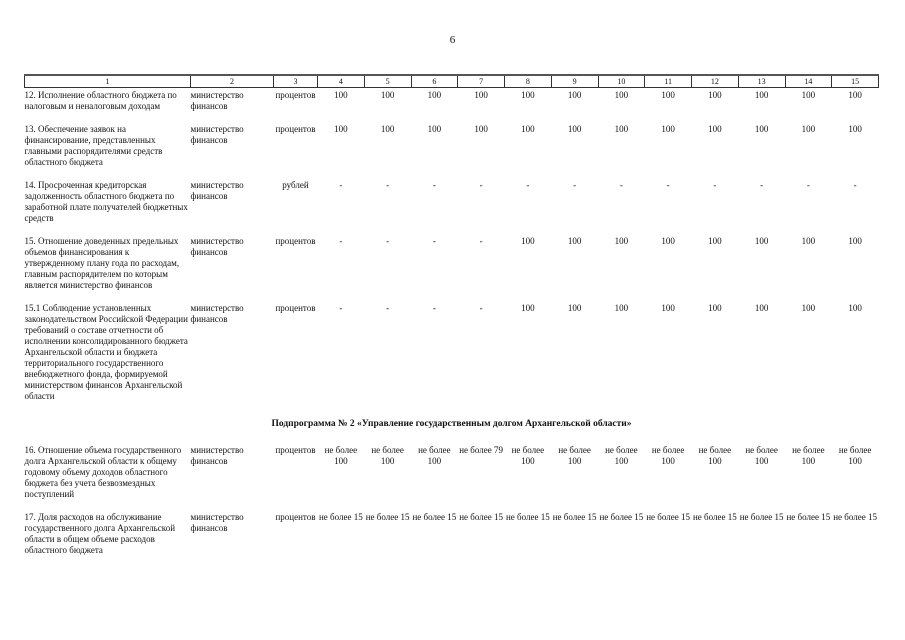 The height and width of the screenshot is (640, 905). I want to click on column-number-header: 12, so click(715, 81).